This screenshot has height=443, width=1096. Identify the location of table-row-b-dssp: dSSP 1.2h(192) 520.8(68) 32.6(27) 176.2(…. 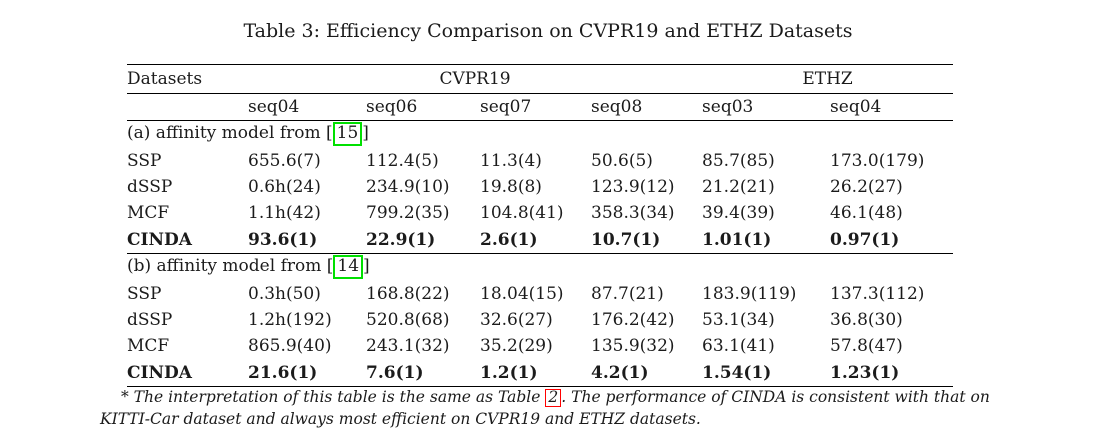
(540, 320).